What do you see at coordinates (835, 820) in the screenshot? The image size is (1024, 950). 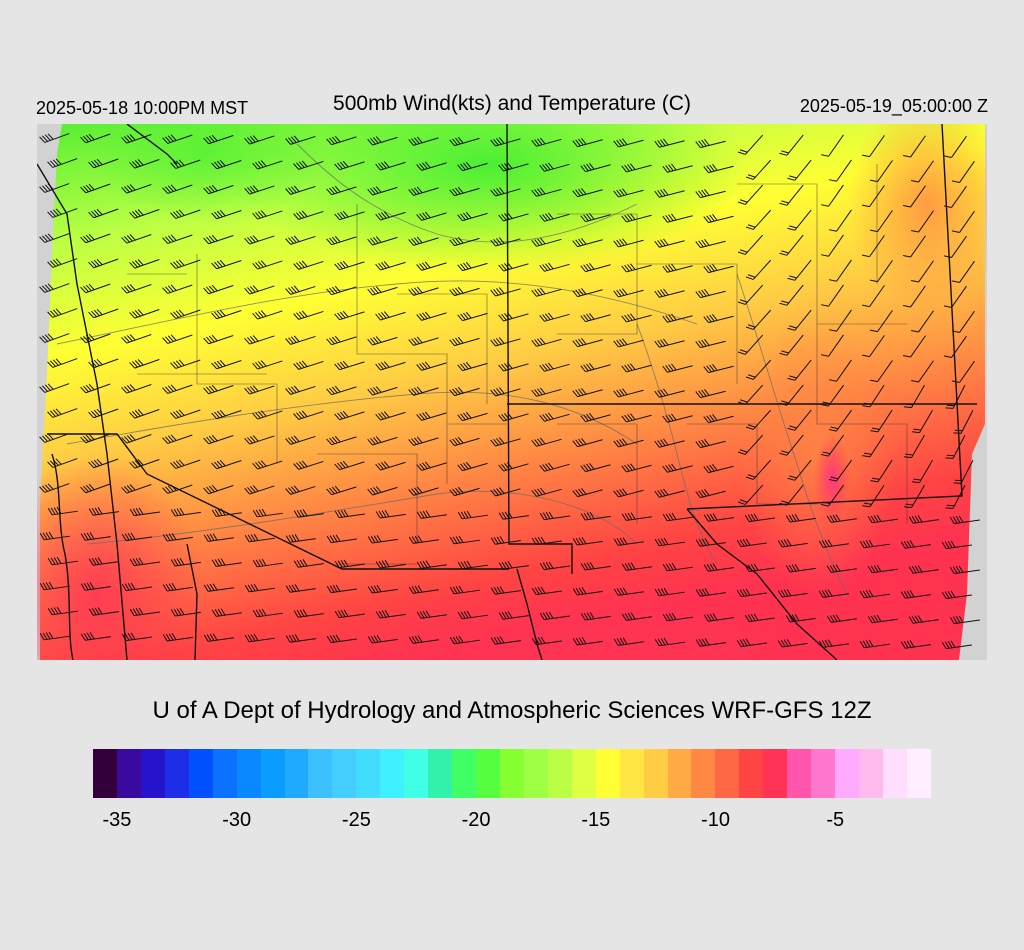 I see `colorbar-tick-label: -5` at bounding box center [835, 820].